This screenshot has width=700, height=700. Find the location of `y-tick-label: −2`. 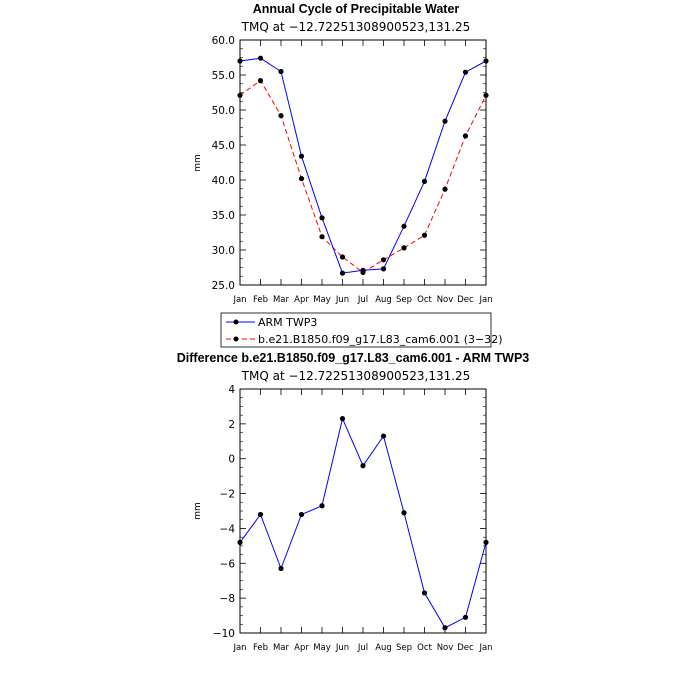

y-tick-label: −2 is located at coordinates (227, 495).